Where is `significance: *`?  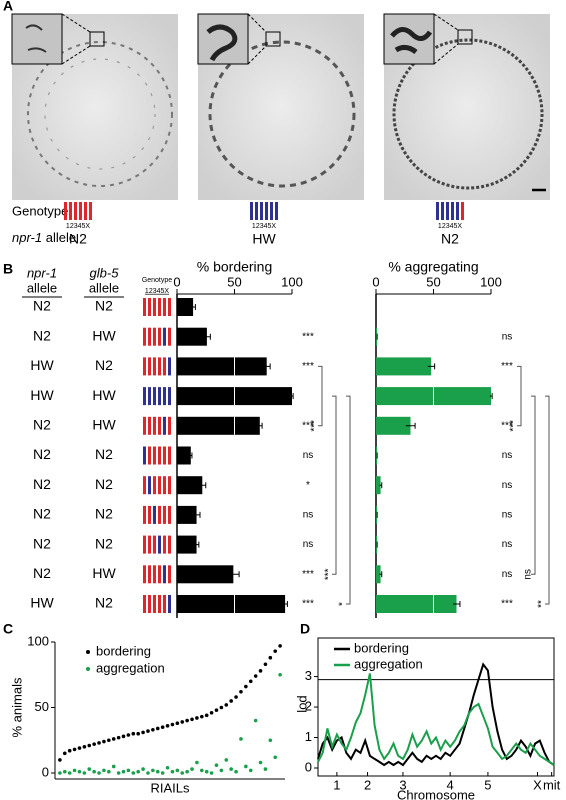 significance: * is located at coordinates (308, 485).